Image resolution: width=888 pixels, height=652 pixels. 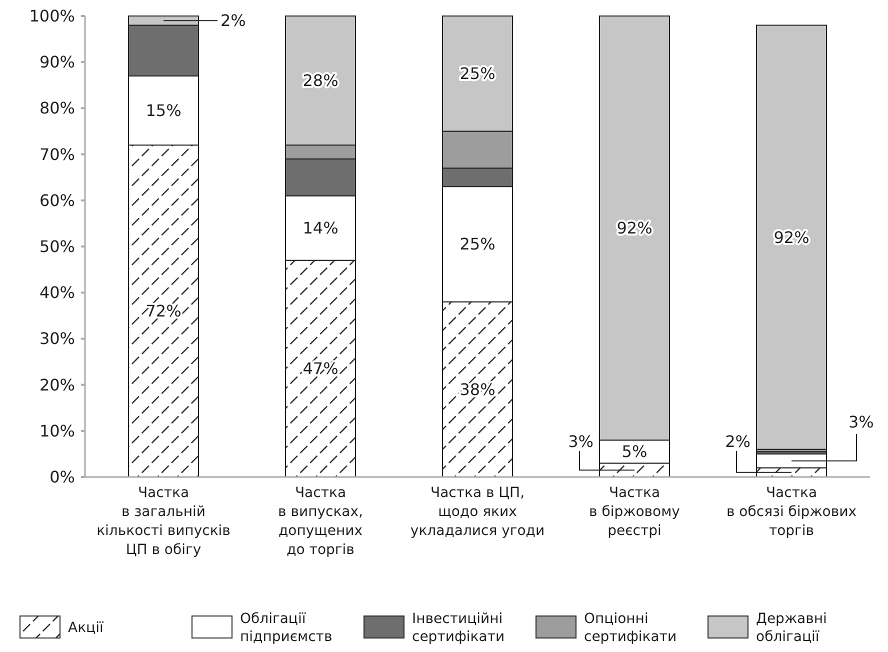 I want to click on x-tick-label: Частка в біржовому реєстрі, so click(x=634, y=512).